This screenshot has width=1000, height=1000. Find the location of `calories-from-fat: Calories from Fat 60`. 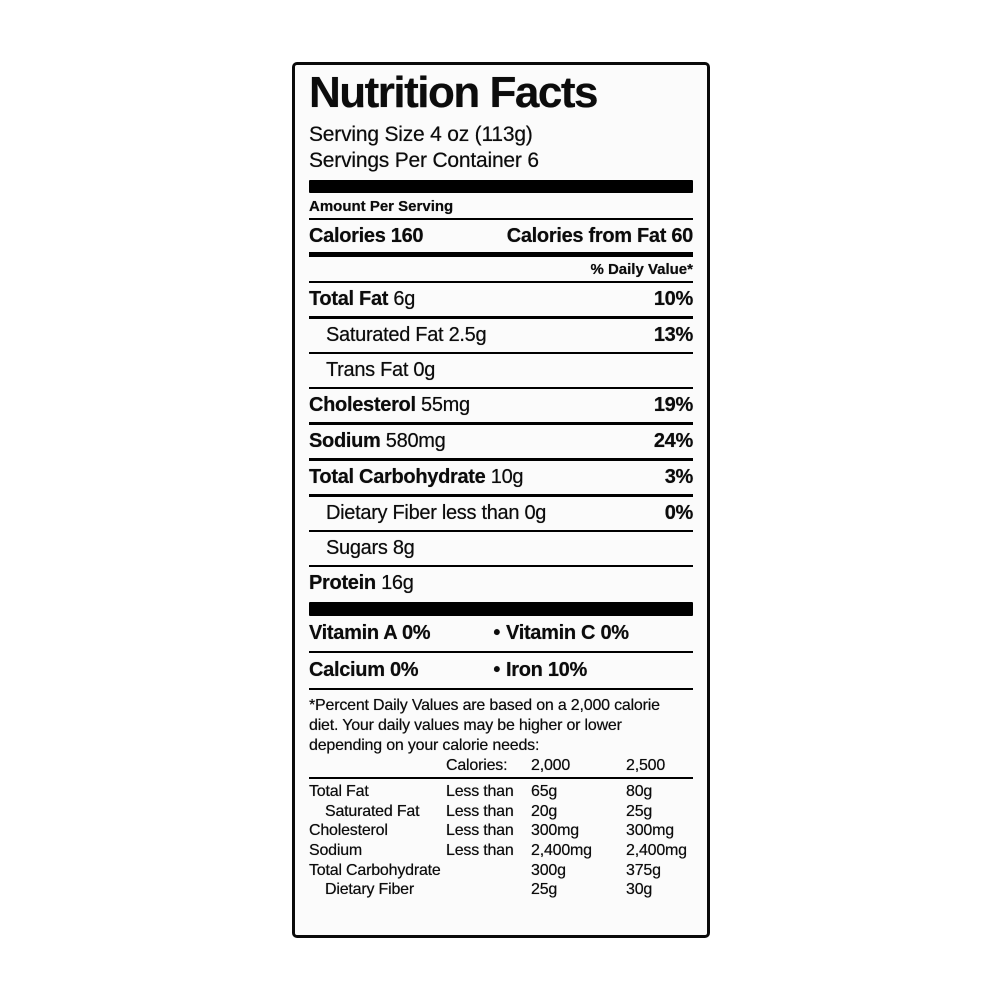

calories-from-fat: Calories from Fat 60 is located at coordinates (600, 235).